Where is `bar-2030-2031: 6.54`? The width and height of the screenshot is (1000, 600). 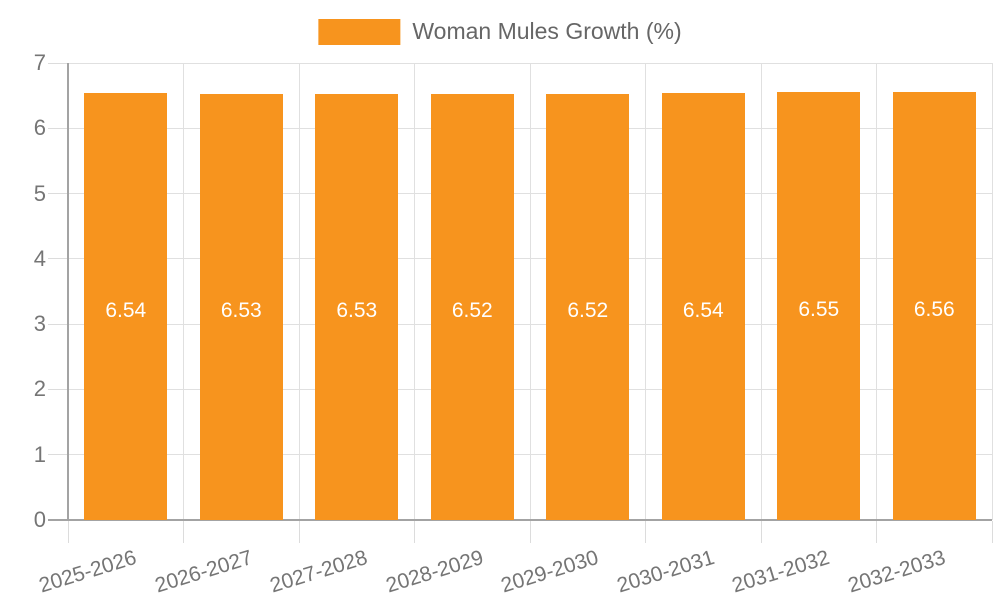
bar-2030-2031: 6.54 is located at coordinates (703, 306).